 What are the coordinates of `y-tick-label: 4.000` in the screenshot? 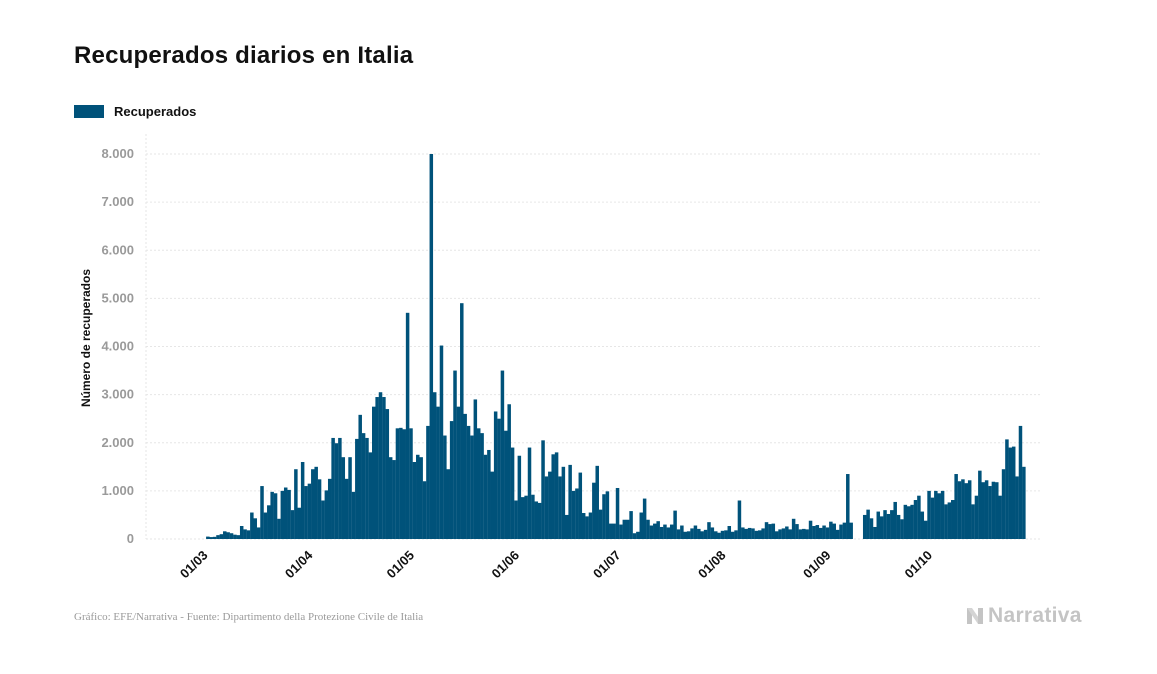 It's located at (117, 346).